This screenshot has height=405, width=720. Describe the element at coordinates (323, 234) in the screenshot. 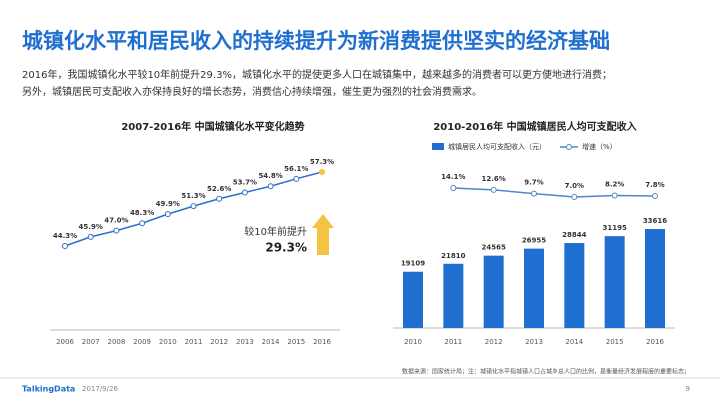

I see `arrow` at that location.